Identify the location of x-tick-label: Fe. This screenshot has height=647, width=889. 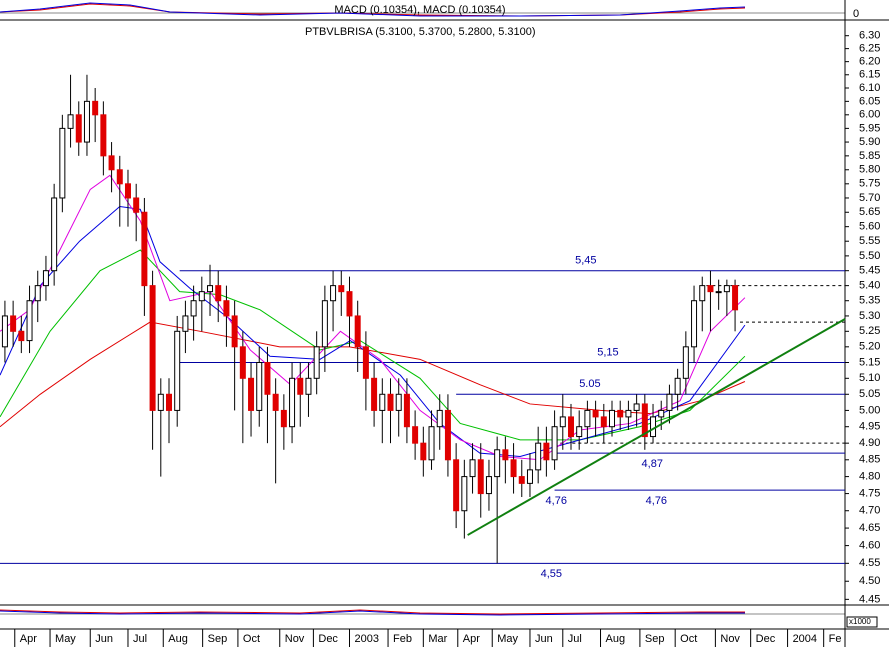
(835, 639).